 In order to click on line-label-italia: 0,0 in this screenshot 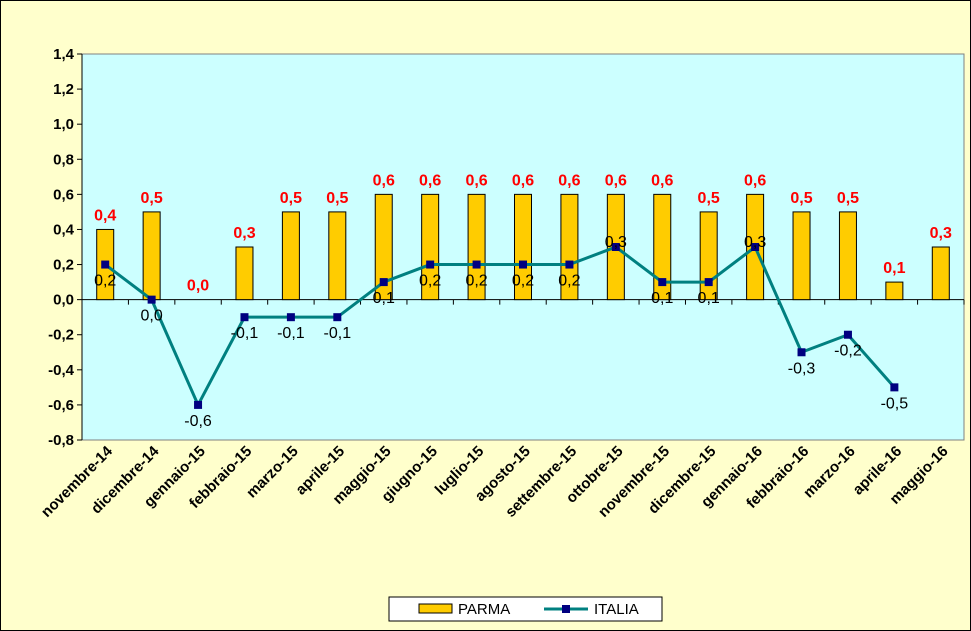, I will do `click(152, 316)`.